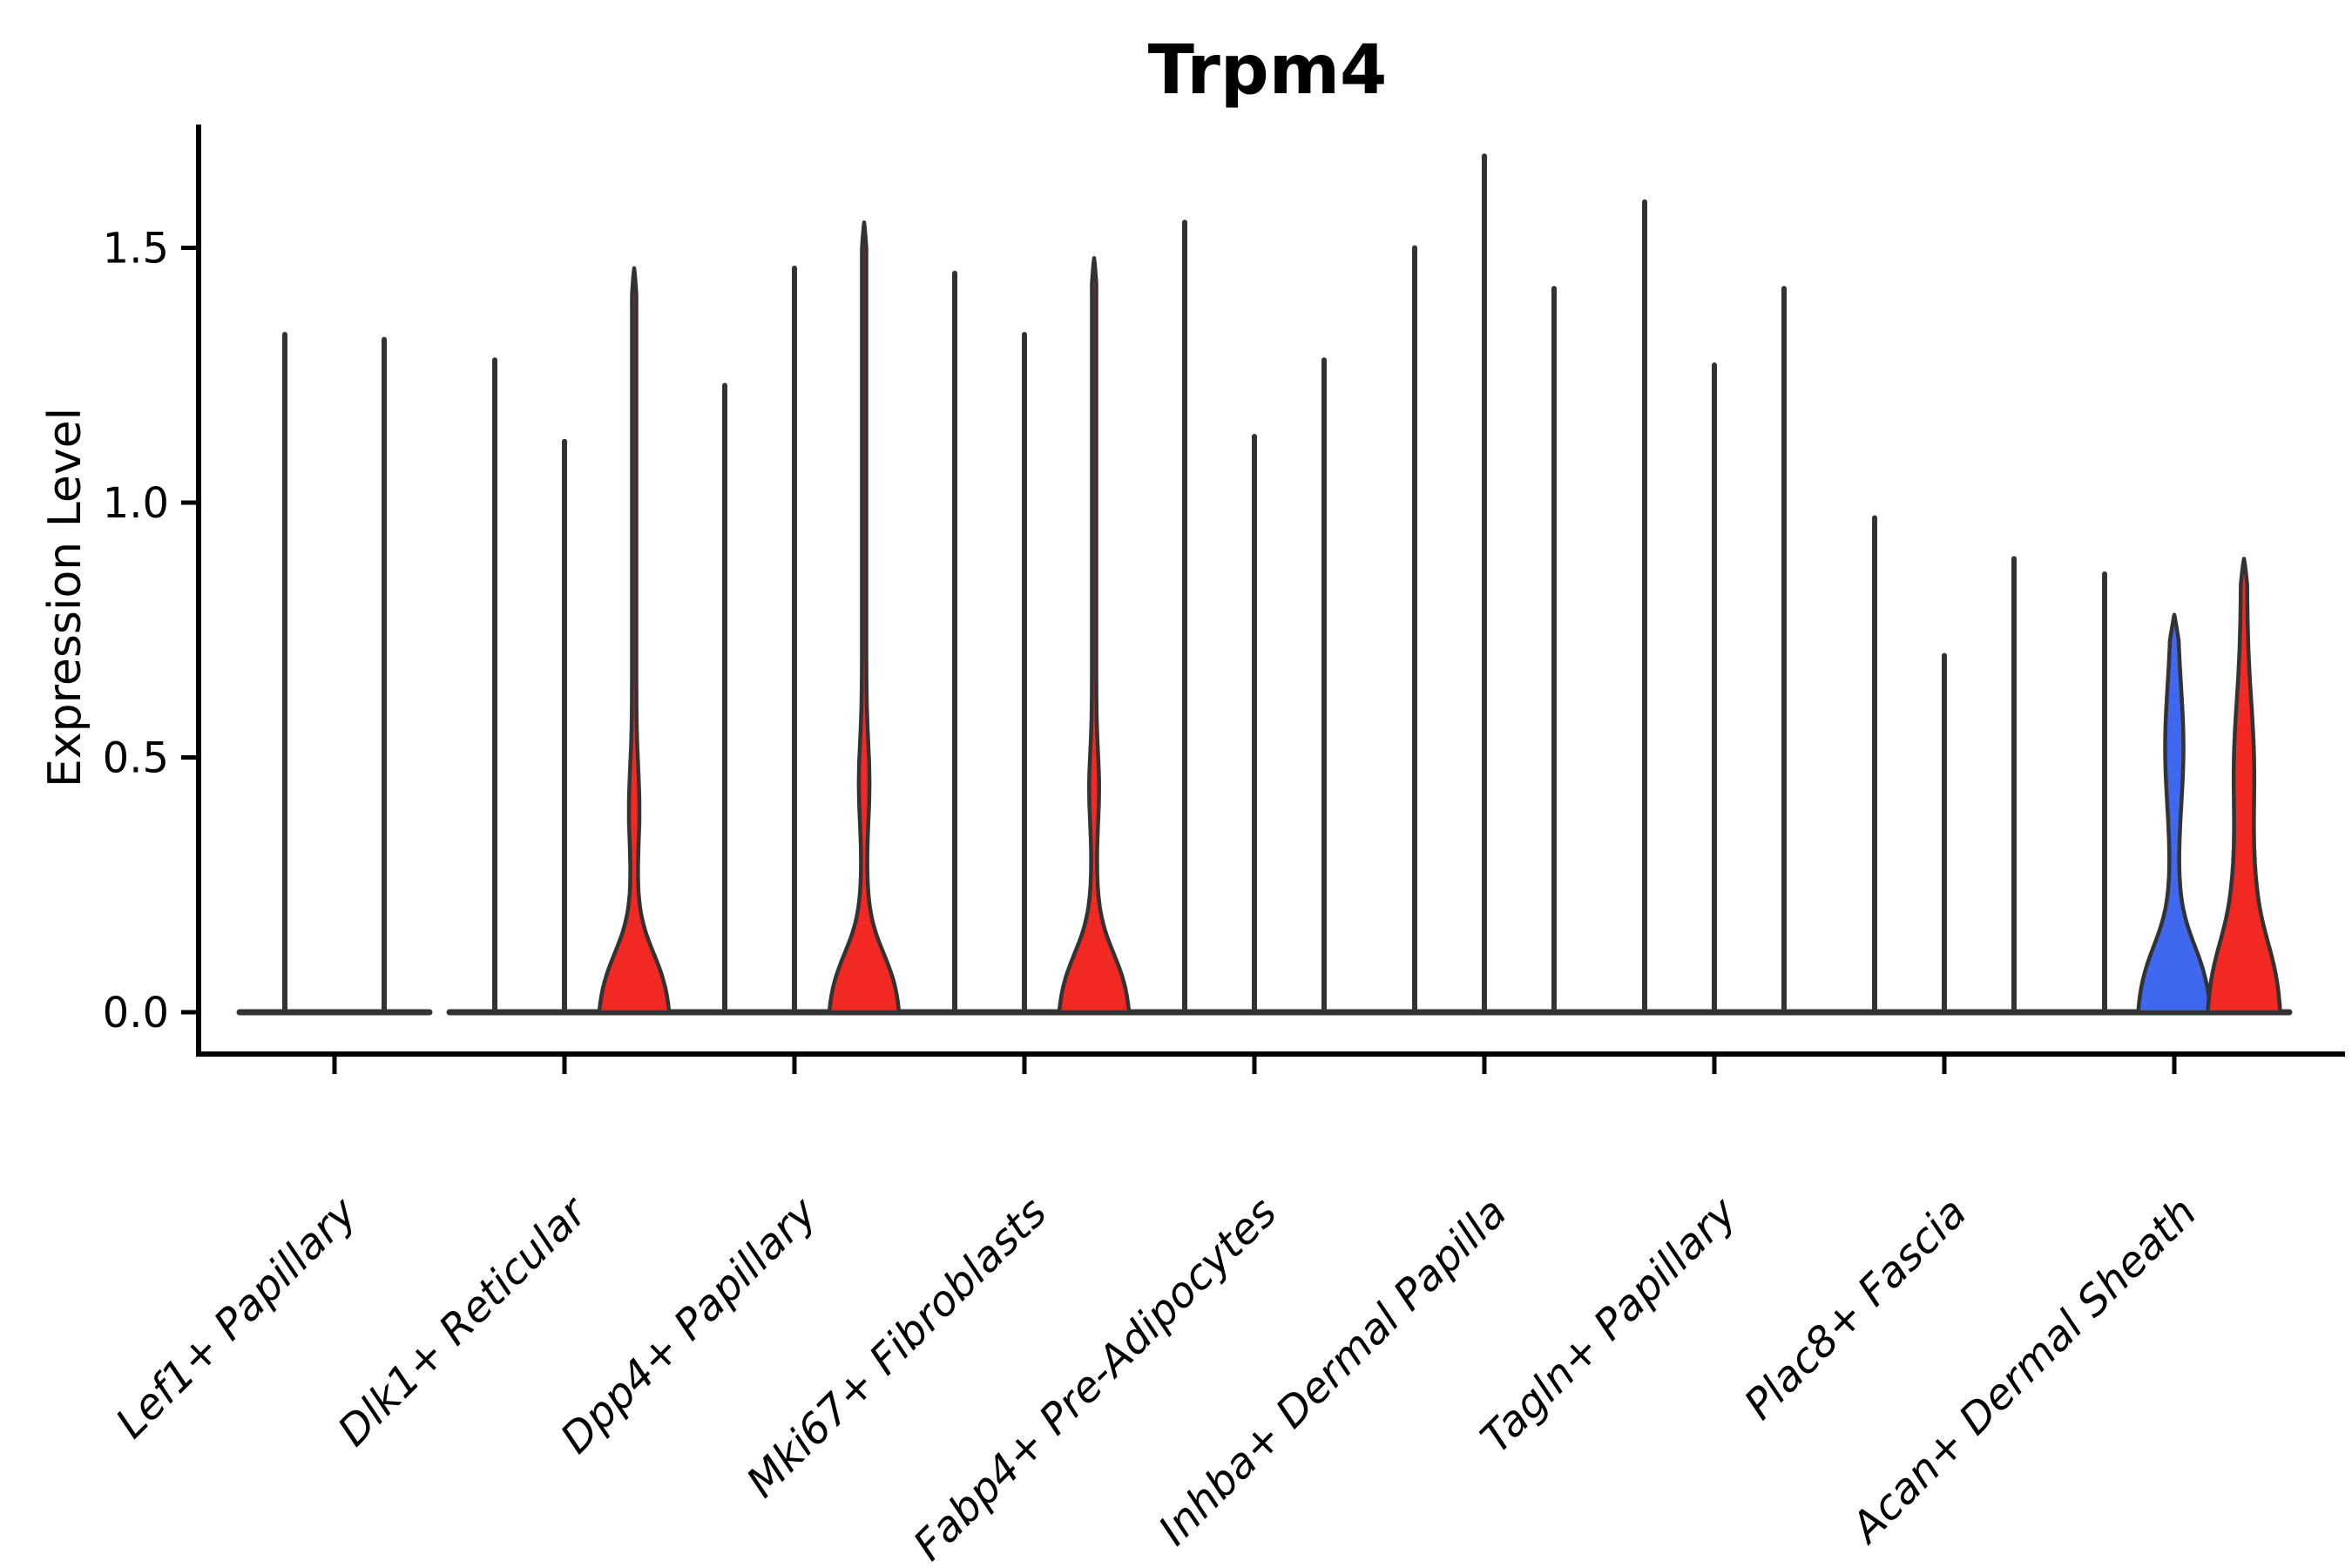 This screenshot has height=1568, width=2352. I want to click on y-tick-label: 0.5, so click(136, 758).